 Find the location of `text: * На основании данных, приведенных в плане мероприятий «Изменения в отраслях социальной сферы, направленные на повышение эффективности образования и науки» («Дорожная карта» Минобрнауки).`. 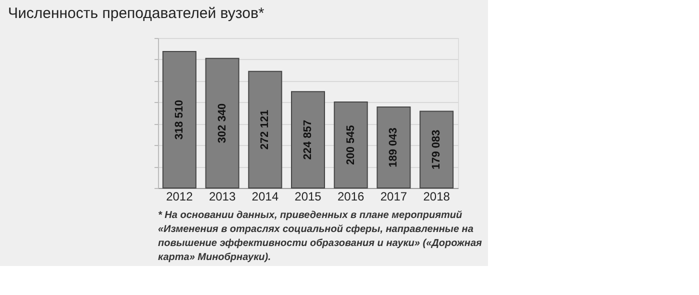

text: * На основании данных, приведенных в плане мероприятий «Изменения в отраслях социальной сферы, направленные на повышение эффективности образования и науки» («Дорожная карта» Минобрнауки). is located at coordinates (320, 236).